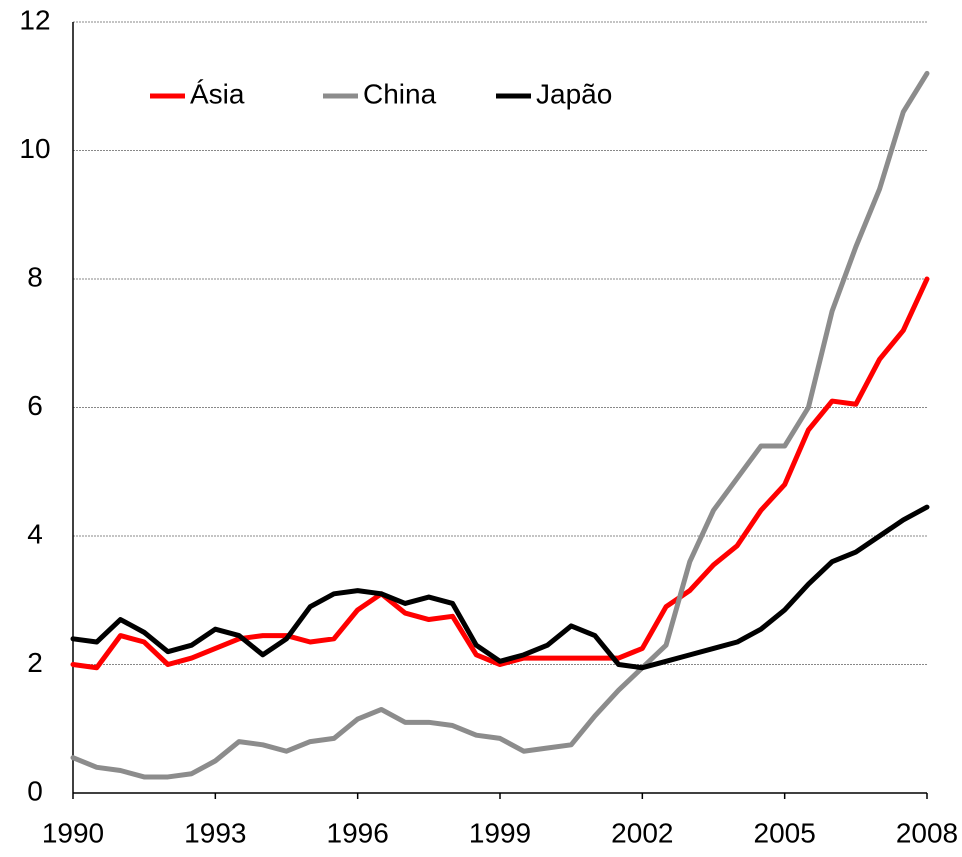  Describe the element at coordinates (400, 93) in the screenshot. I see `legend-label: China` at that location.